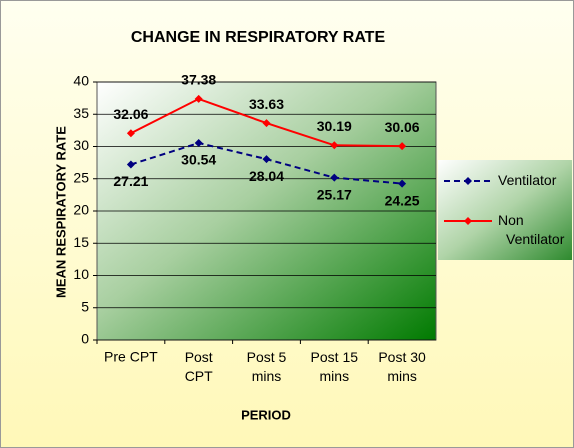 This screenshot has height=448, width=574. What do you see at coordinates (334, 126) in the screenshot?
I see `data-label: 30.19` at bounding box center [334, 126].